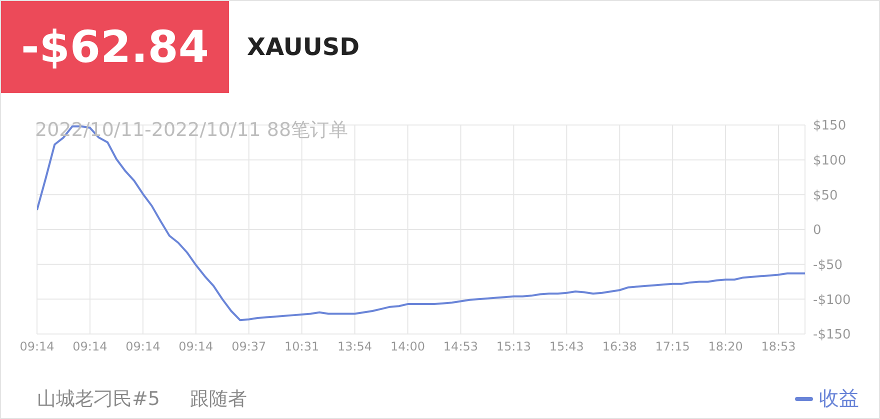 Image resolution: width=880 pixels, height=419 pixels. Describe the element at coordinates (778, 347) in the screenshot. I see `x-tick-label: 18:53` at that location.